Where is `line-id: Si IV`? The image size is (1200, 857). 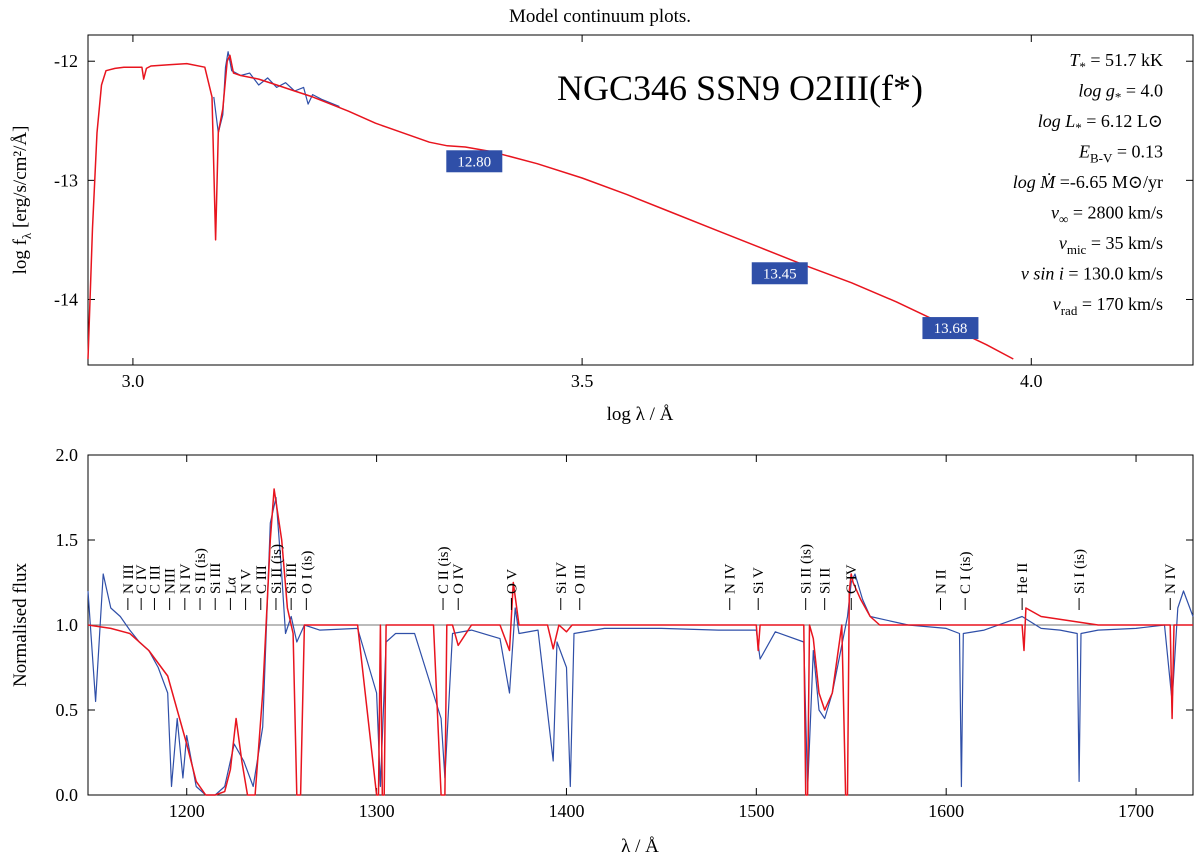
line-id: Si IV is located at coordinates (562, 586).